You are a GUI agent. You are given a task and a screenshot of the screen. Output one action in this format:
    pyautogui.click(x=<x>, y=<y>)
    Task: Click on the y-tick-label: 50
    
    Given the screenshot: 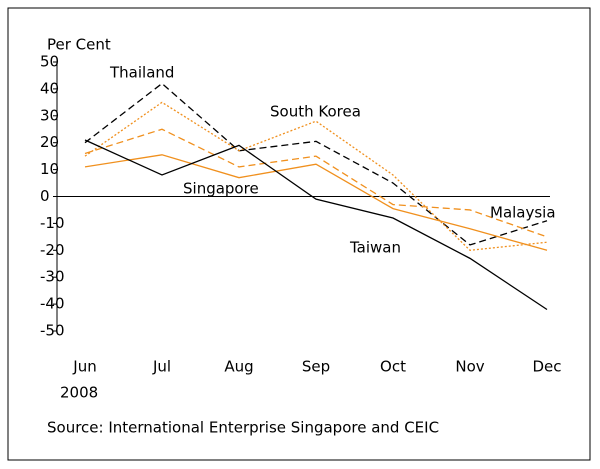 What is the action you would take?
    pyautogui.click(x=49, y=62)
    